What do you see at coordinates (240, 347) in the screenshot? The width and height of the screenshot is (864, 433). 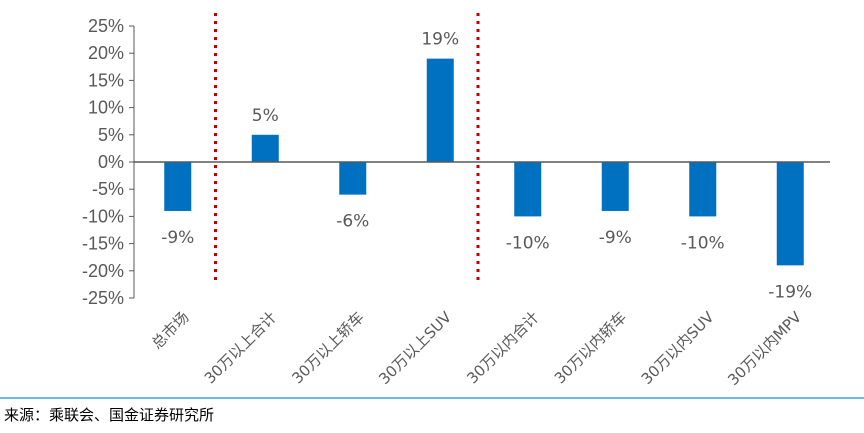 I see `category-label: 30万以上合计` at bounding box center [240, 347].